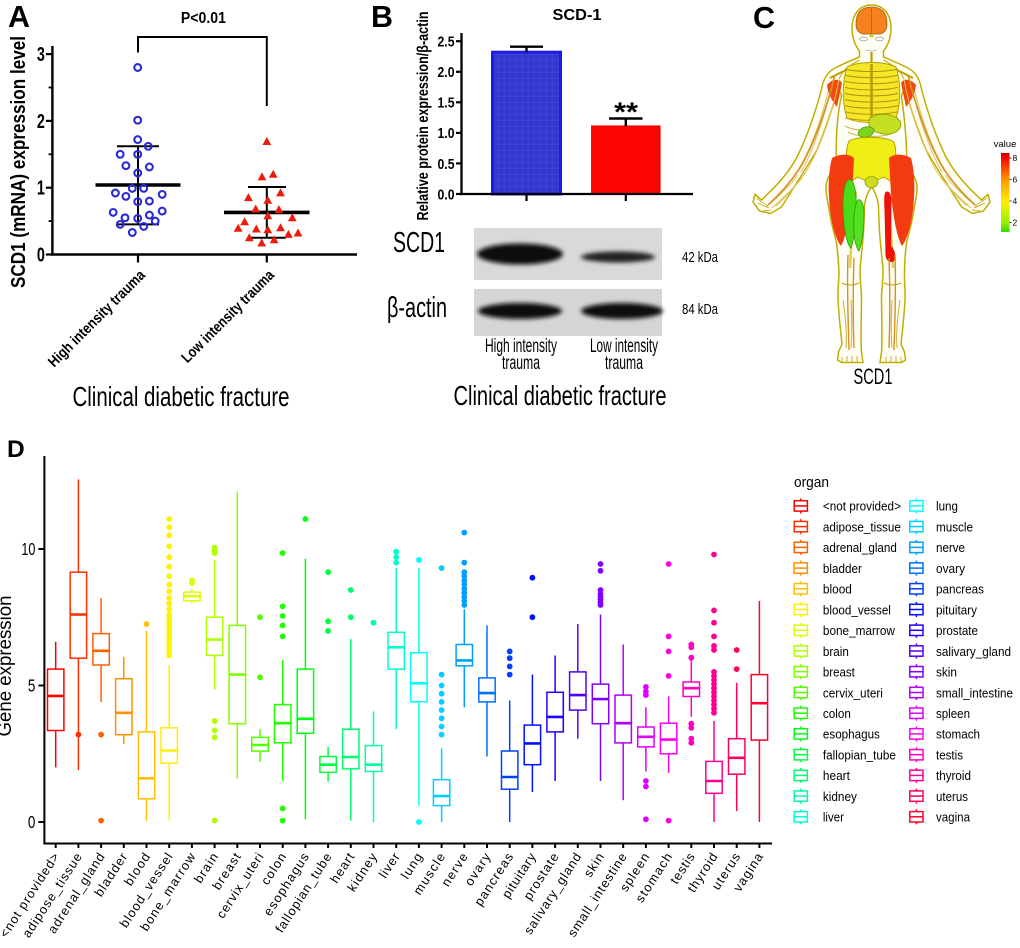 The image size is (1020, 948). I want to click on svg-text: liver, so click(834, 817).